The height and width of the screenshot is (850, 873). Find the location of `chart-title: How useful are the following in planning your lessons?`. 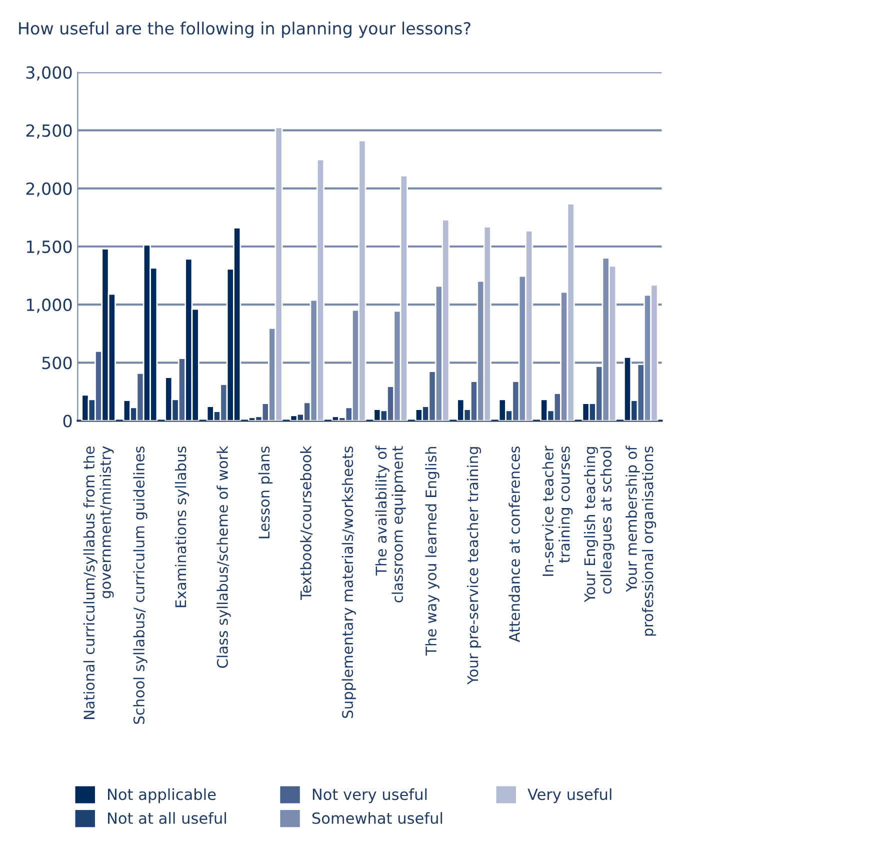

chart-title: How useful are the following in planning your lessons? is located at coordinates (244, 30).